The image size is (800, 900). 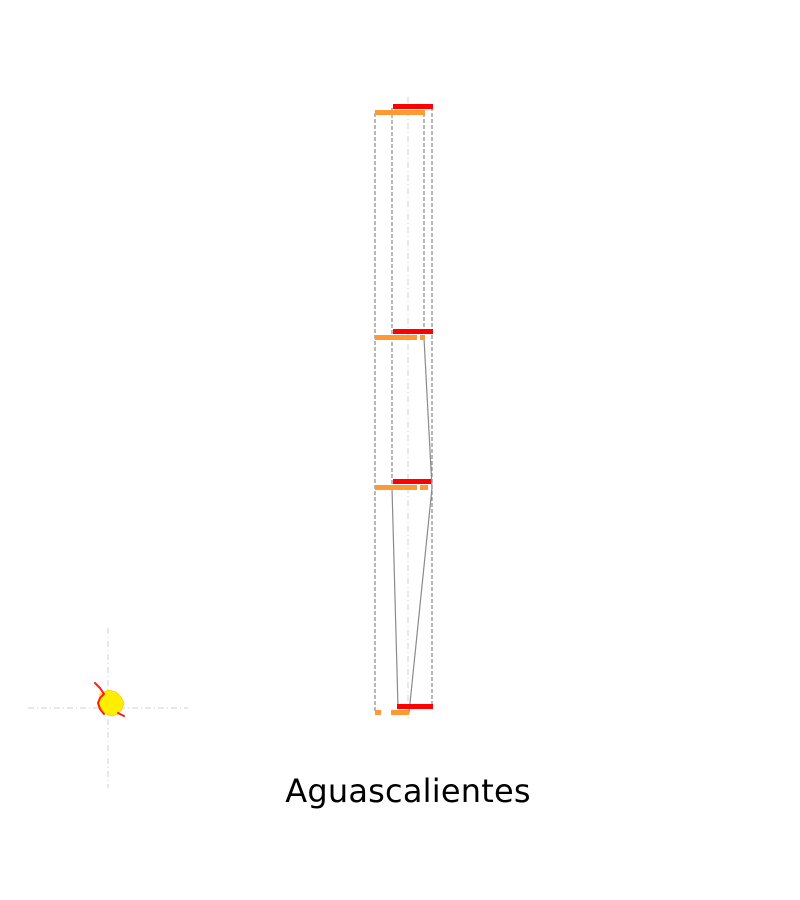 I want to click on level-2-secondary-bar, so click(x=396, y=337).